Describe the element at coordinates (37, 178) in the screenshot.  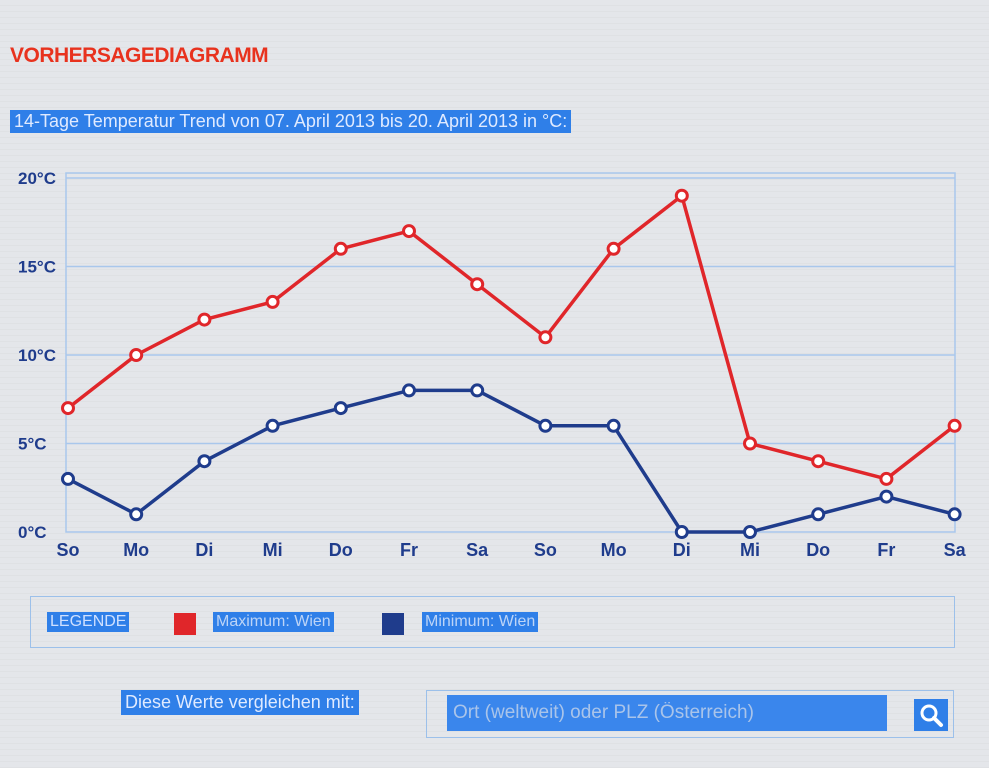
I see `y-tick-label: 20°C` at that location.